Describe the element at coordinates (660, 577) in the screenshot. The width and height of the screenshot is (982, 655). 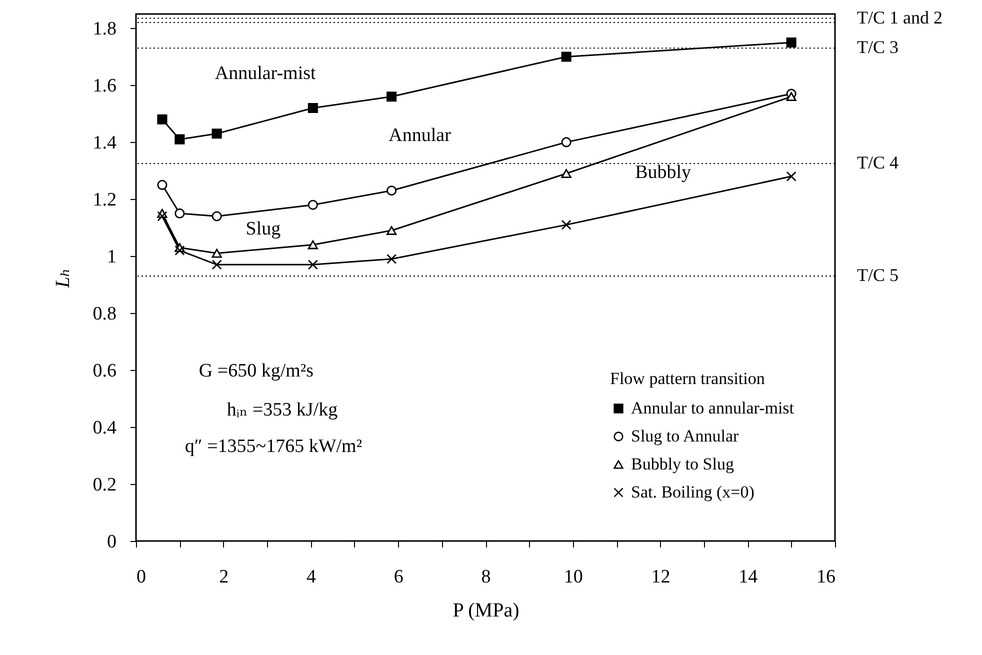
I see `x-tick-label: 12` at that location.